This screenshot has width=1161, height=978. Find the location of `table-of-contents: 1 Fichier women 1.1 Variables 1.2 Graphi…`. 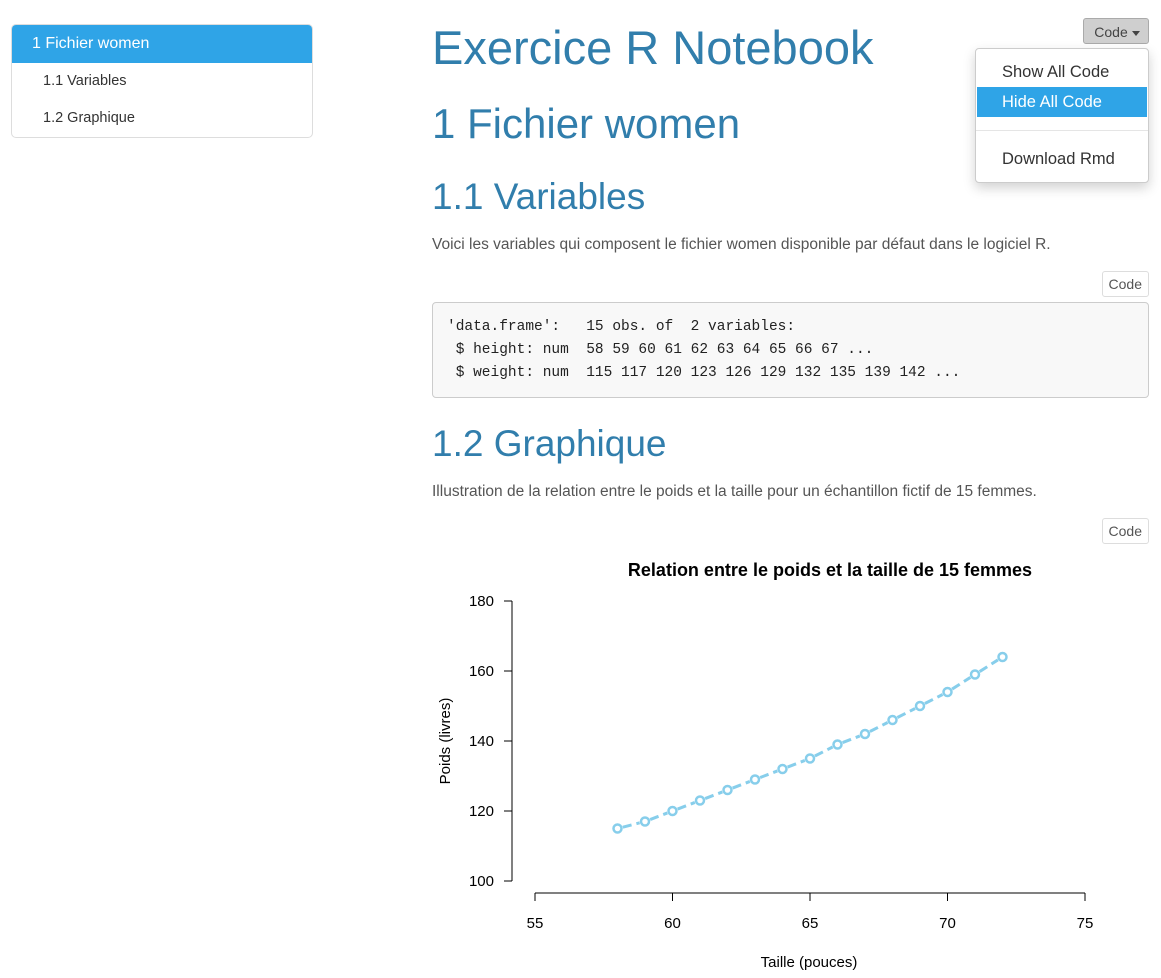

table-of-contents: 1 Fichier women 1.1 Variables 1.2 Graphi… is located at coordinates (162, 81).